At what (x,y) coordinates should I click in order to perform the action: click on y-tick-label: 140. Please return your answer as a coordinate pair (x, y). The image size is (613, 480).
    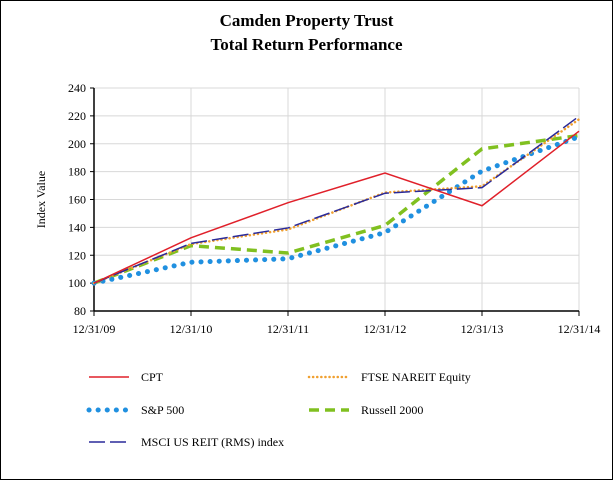
    Looking at the image, I should click on (77, 227).